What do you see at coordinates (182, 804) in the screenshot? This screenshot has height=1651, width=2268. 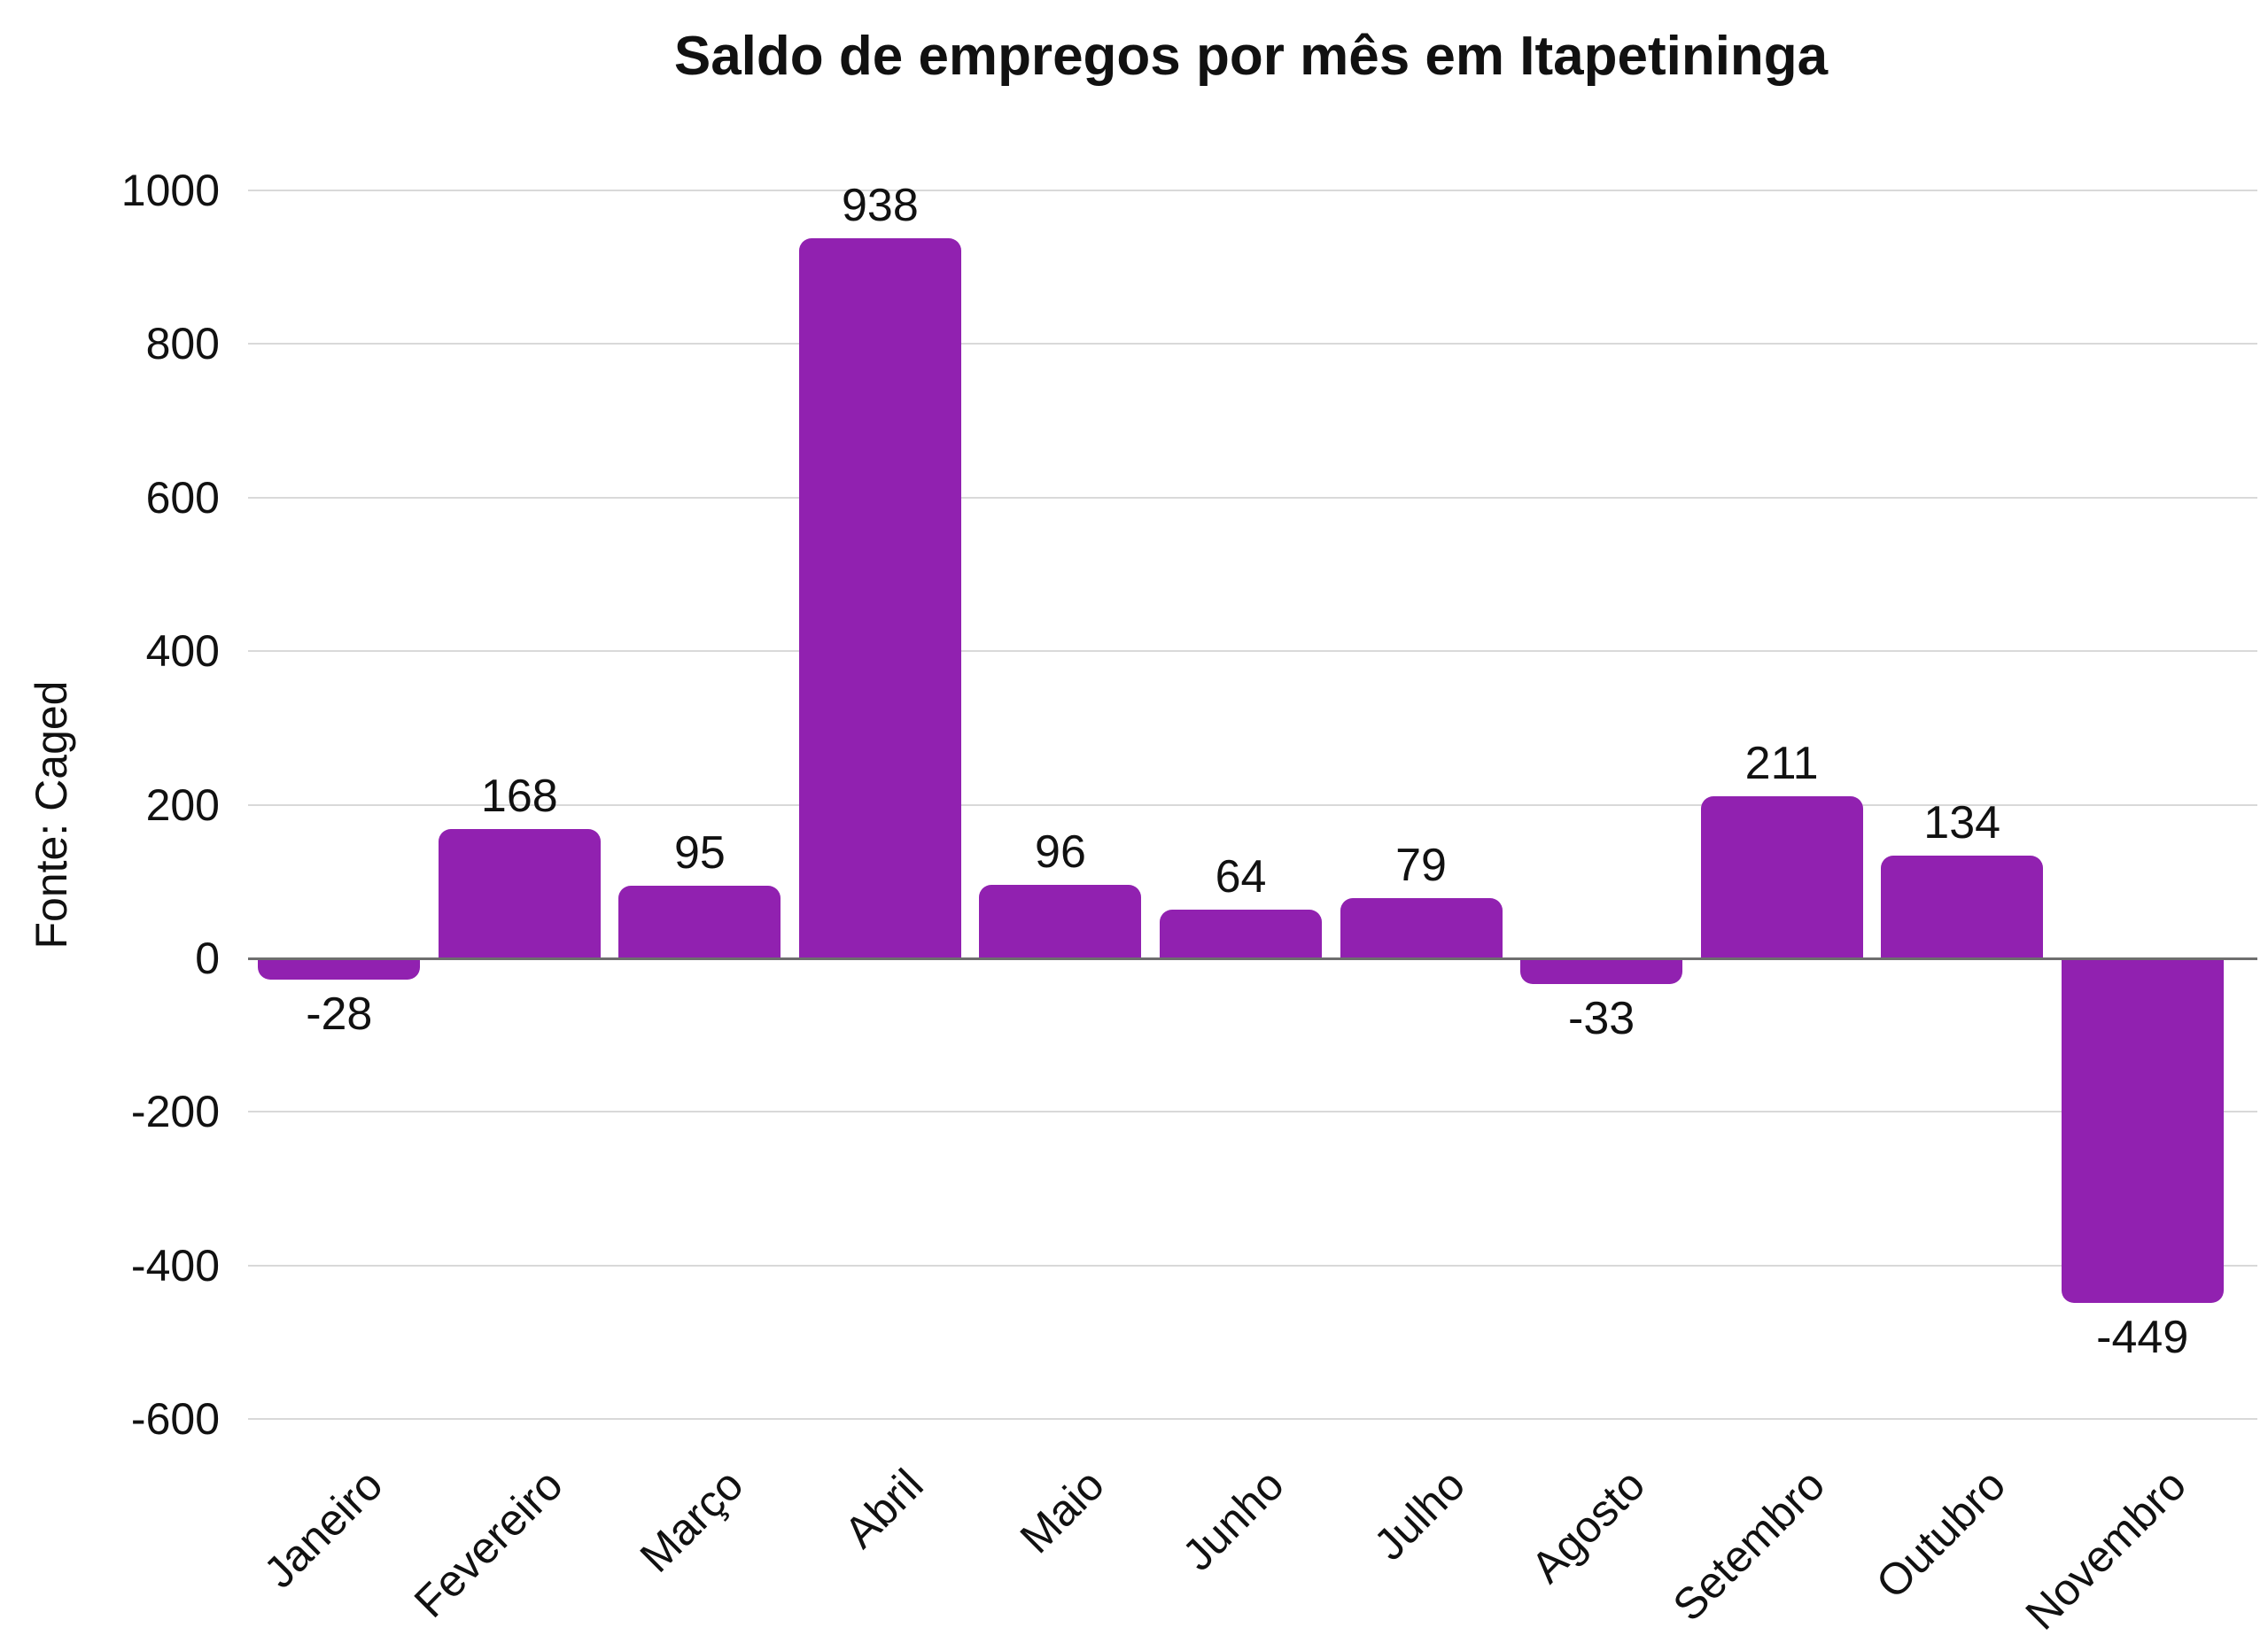 I see `y-tick-label: 200` at bounding box center [182, 804].